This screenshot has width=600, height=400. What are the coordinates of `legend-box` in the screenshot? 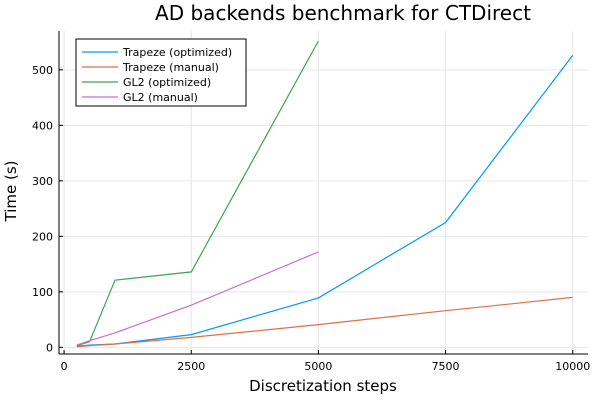 It's located at (161, 72).